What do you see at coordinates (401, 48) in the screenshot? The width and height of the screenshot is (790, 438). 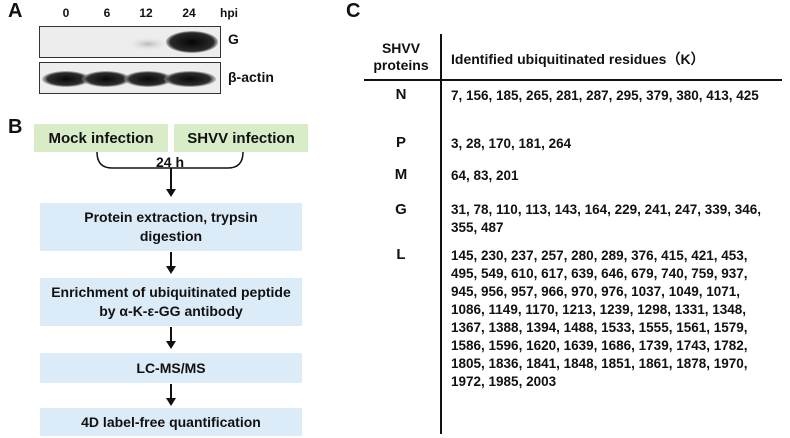 I see `col-header-line: SHVV` at bounding box center [401, 48].